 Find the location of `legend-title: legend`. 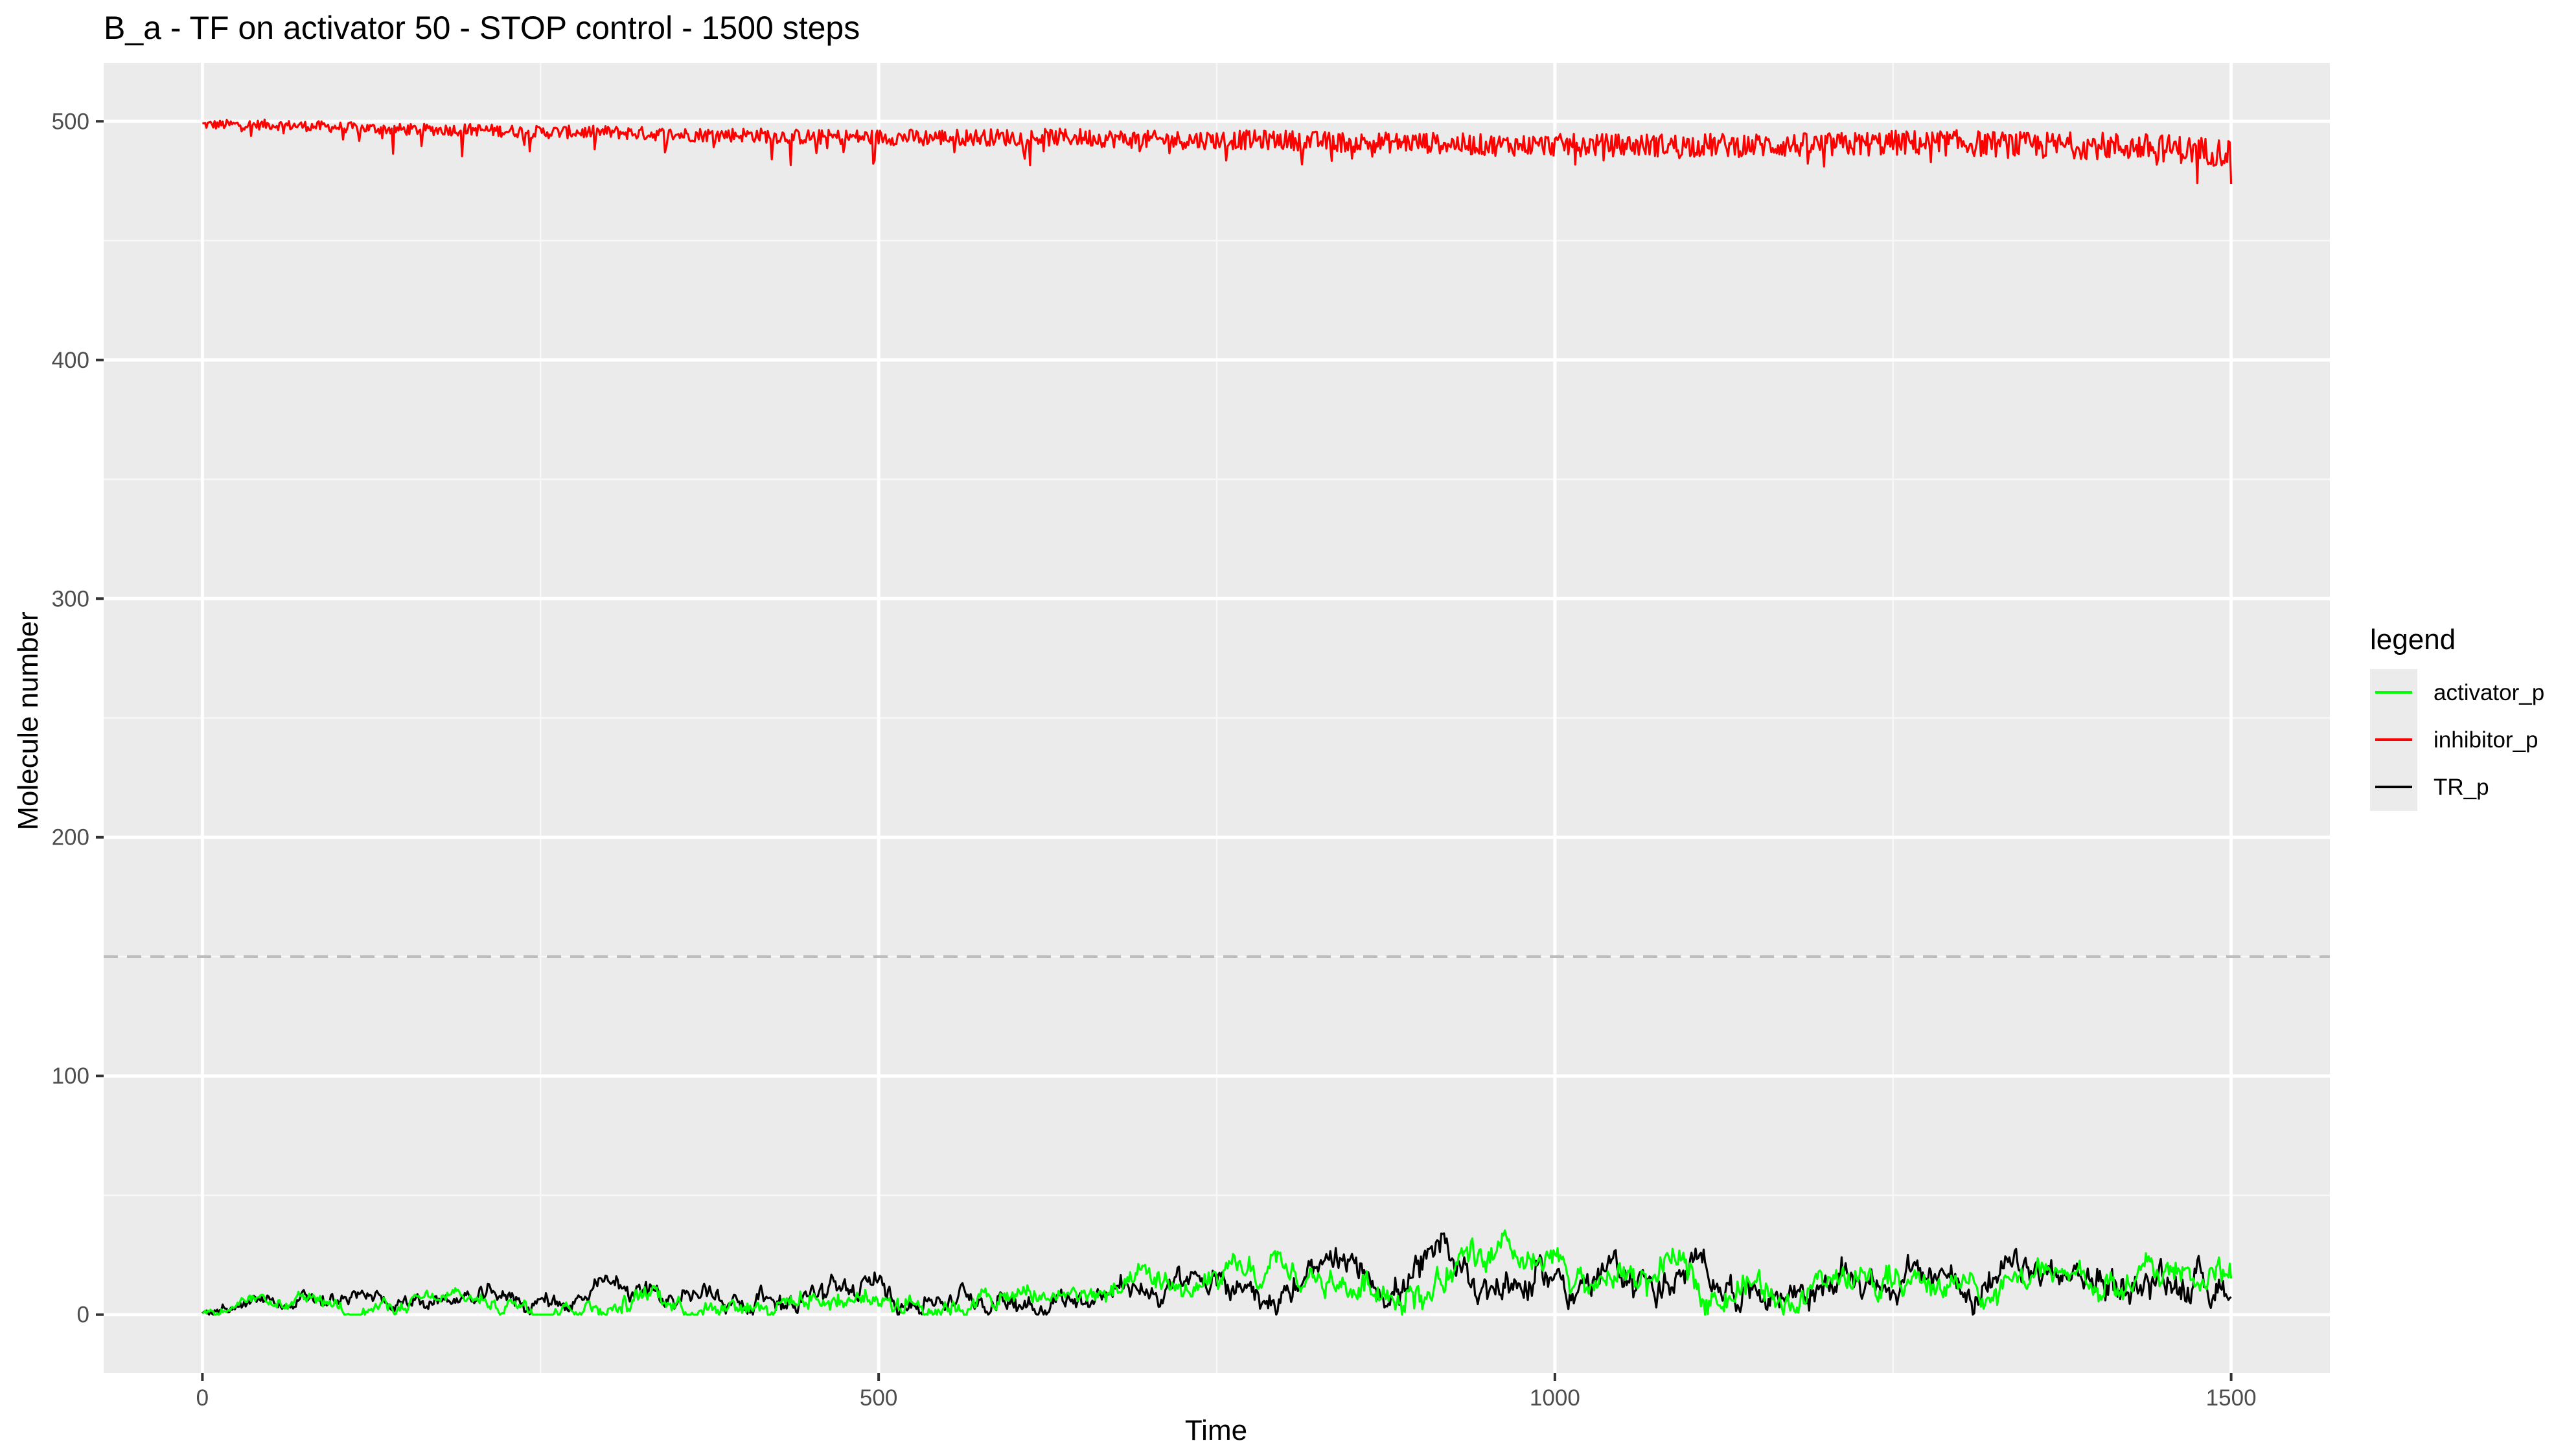

legend-title: legend is located at coordinates (2413, 639).